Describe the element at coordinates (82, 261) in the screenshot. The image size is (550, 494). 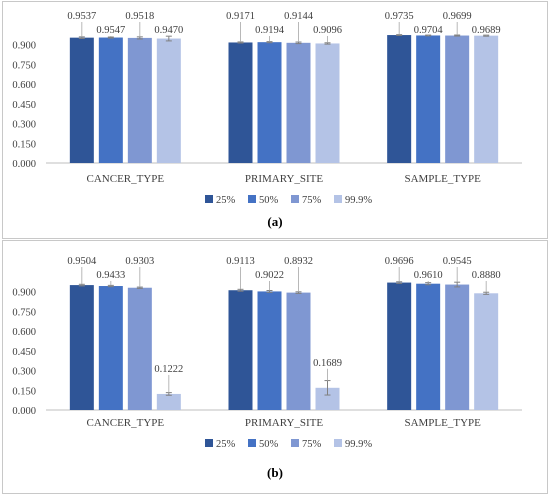
I see `data-label: 0.9504` at that location.